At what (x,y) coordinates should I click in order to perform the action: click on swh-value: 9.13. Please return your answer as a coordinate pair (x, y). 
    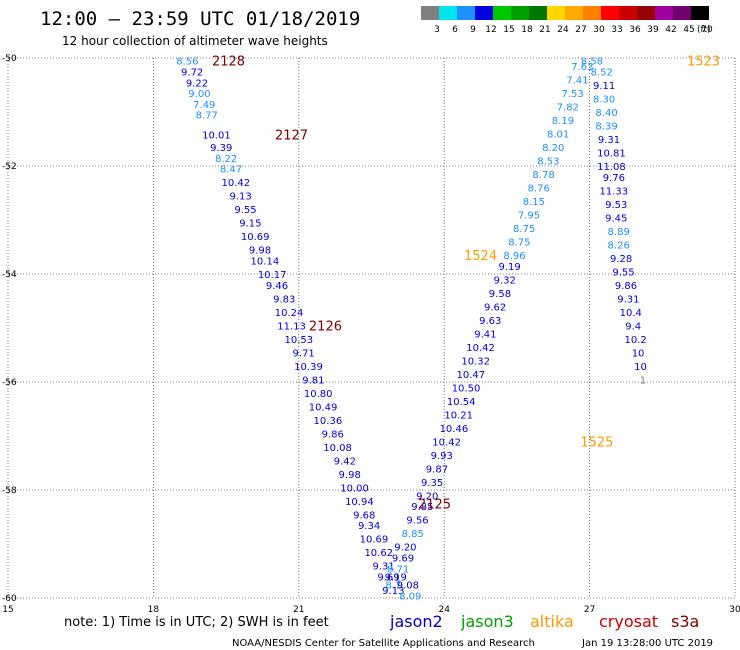
    Looking at the image, I should click on (241, 197).